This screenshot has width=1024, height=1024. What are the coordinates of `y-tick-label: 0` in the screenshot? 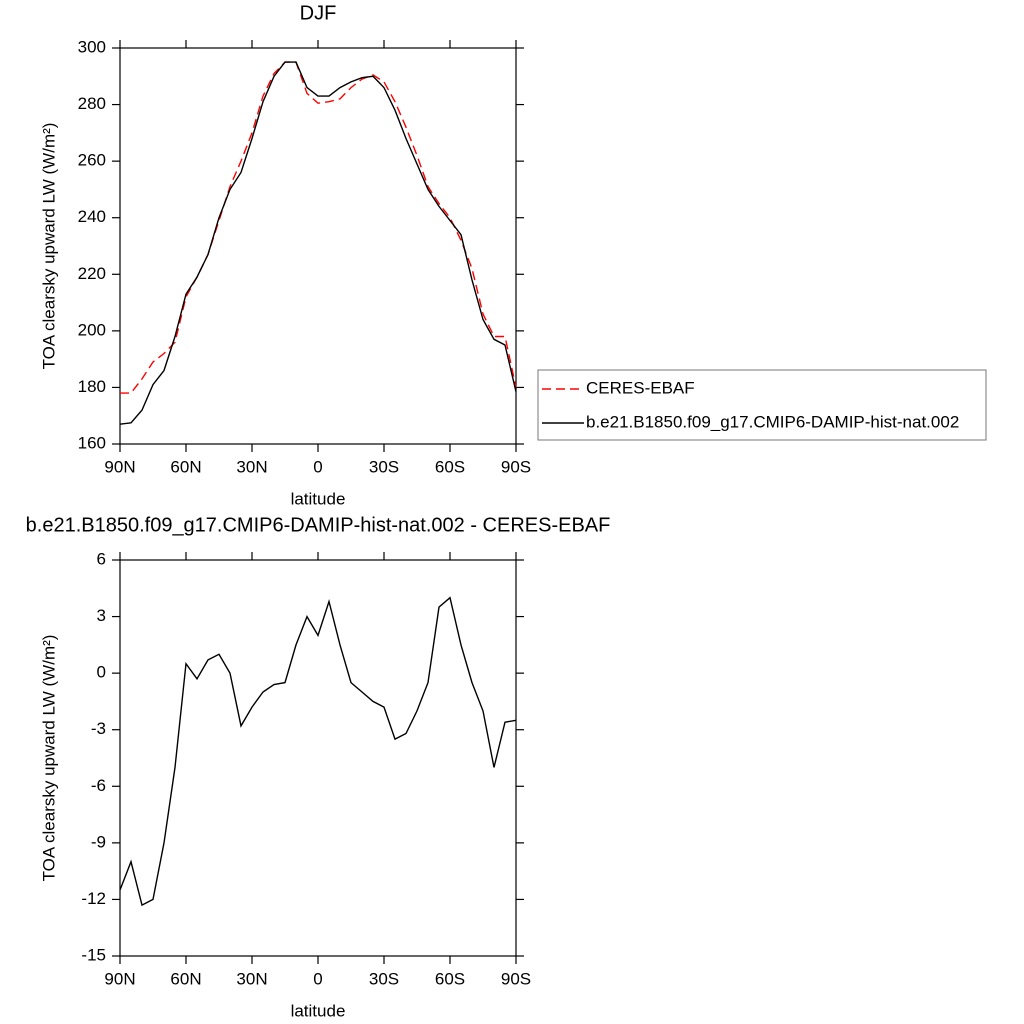 It's located at (101, 672).